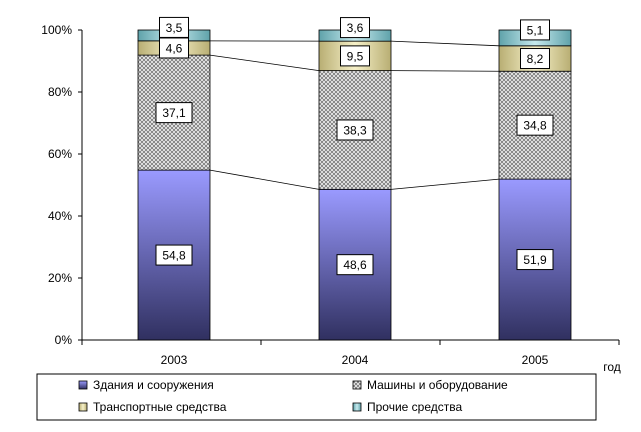 Image resolution: width=641 pixels, height=432 pixels. I want to click on data-label: 51,9, so click(535, 260).